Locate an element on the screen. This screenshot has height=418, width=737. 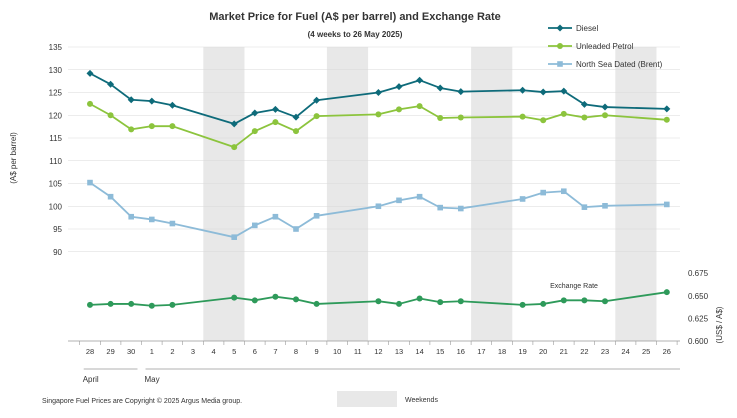
series-line is located at coordinates (378, 126).